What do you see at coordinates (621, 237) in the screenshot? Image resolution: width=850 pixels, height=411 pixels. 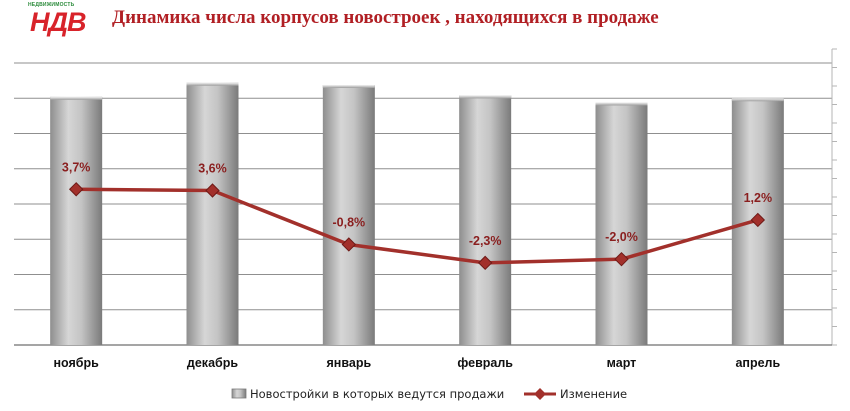 I see `data-label: -2,0%` at bounding box center [621, 237].